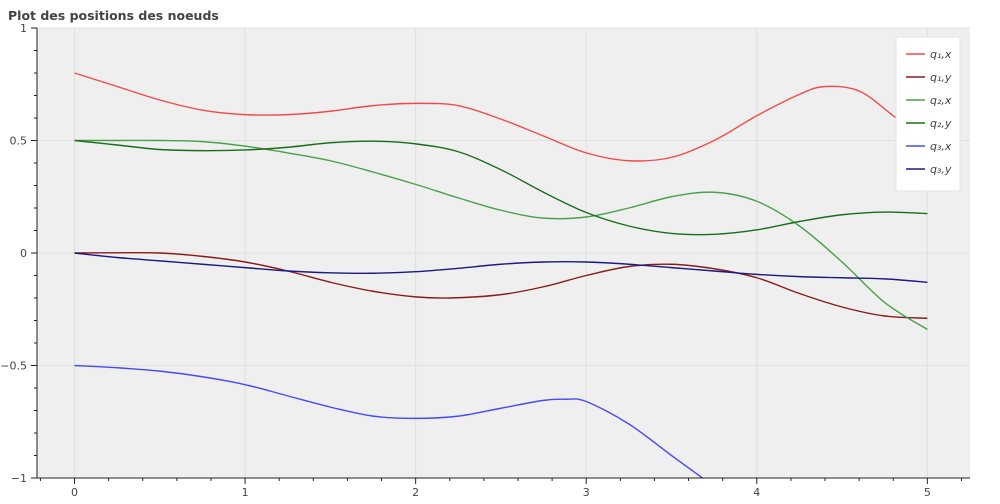  Describe the element at coordinates (245, 492) in the screenshot. I see `x-tick-label: 1` at that location.